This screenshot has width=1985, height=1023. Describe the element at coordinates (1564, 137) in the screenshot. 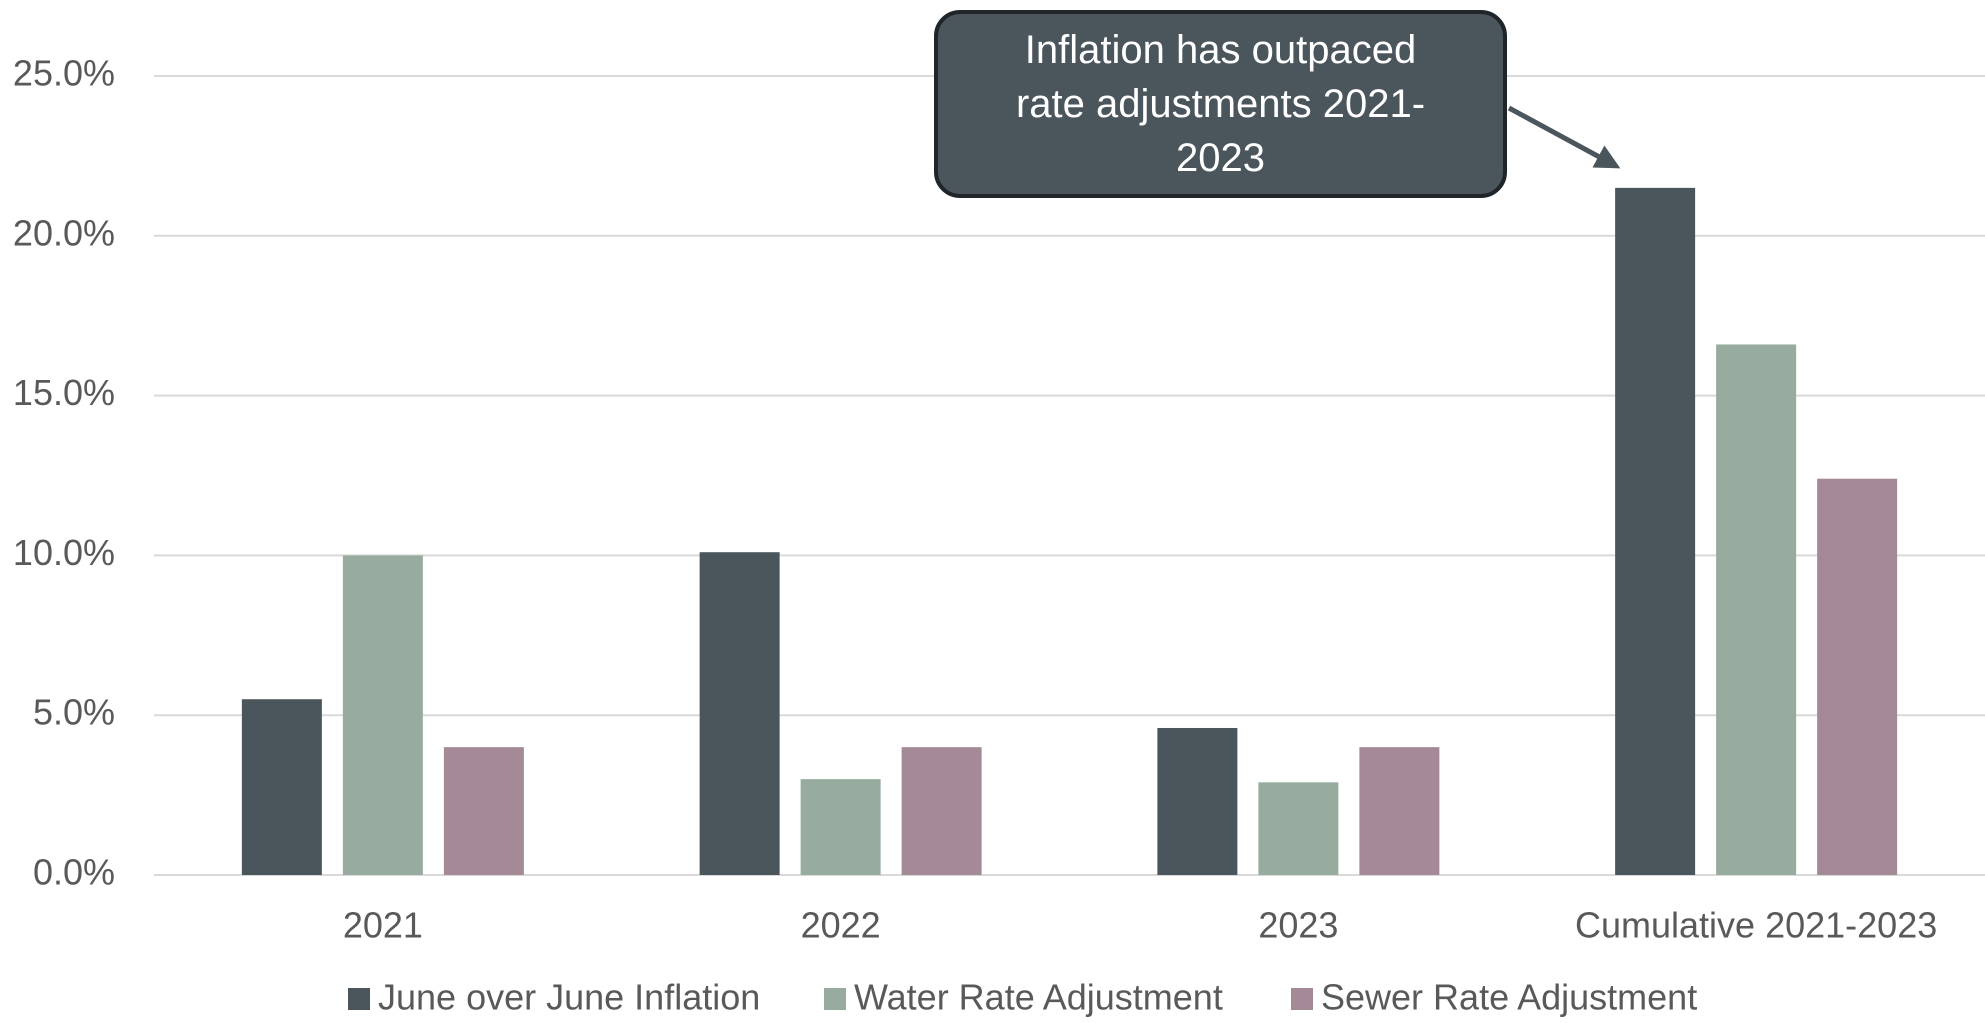

I see `annotation-arrow` at that location.